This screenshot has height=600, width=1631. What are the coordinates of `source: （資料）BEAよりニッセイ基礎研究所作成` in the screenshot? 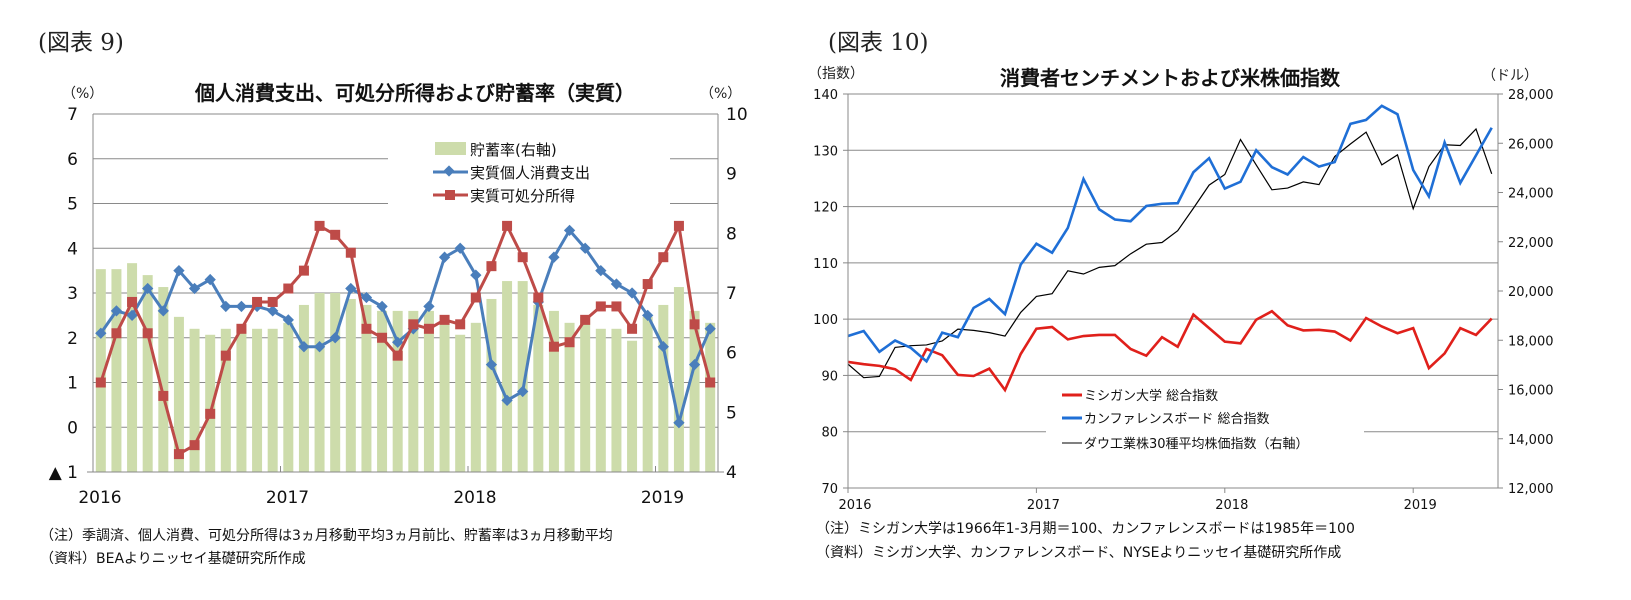 It's located at (173, 558).